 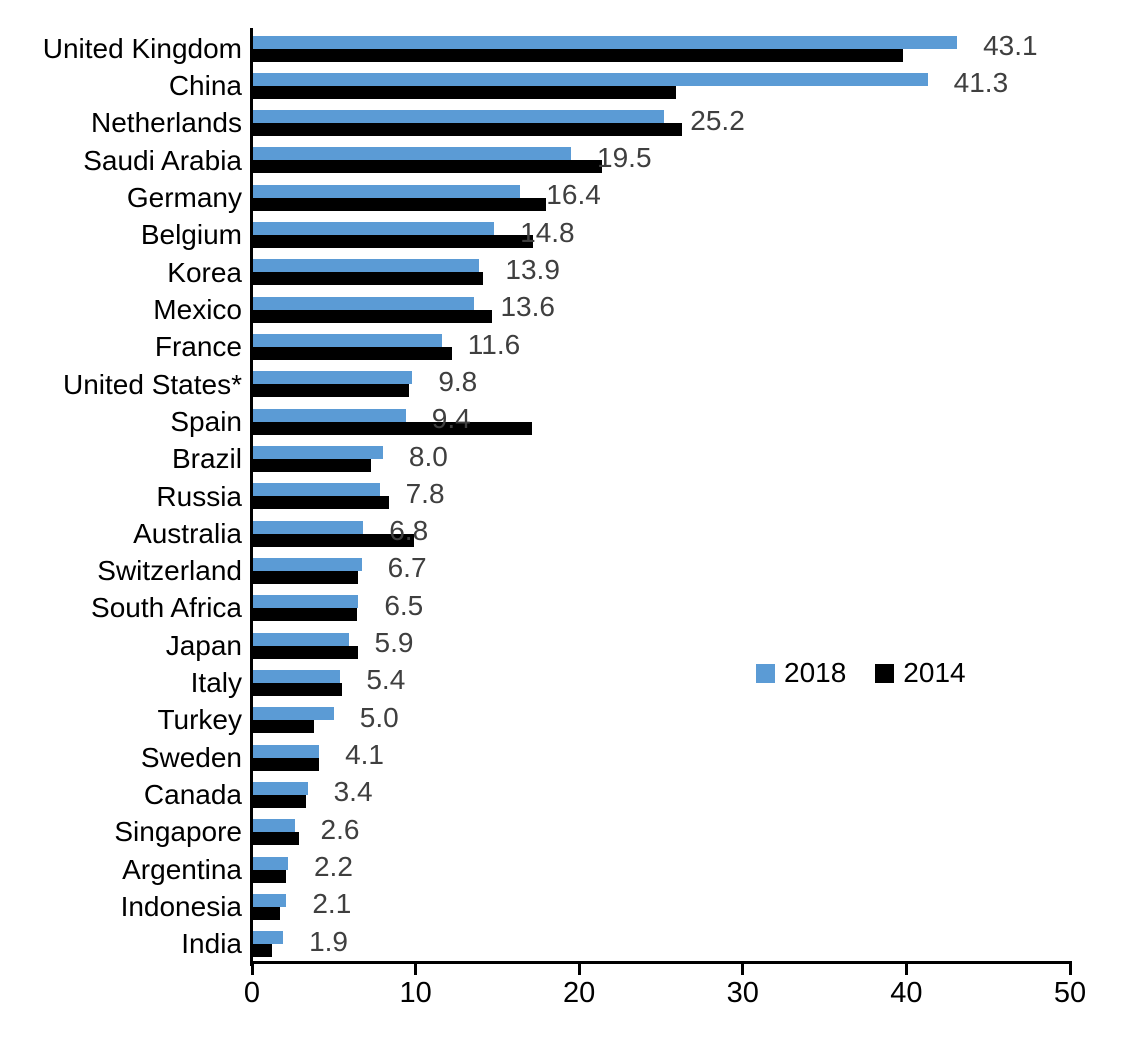 I want to click on x-axis-tick-label-50: 50, so click(x=1070, y=993).